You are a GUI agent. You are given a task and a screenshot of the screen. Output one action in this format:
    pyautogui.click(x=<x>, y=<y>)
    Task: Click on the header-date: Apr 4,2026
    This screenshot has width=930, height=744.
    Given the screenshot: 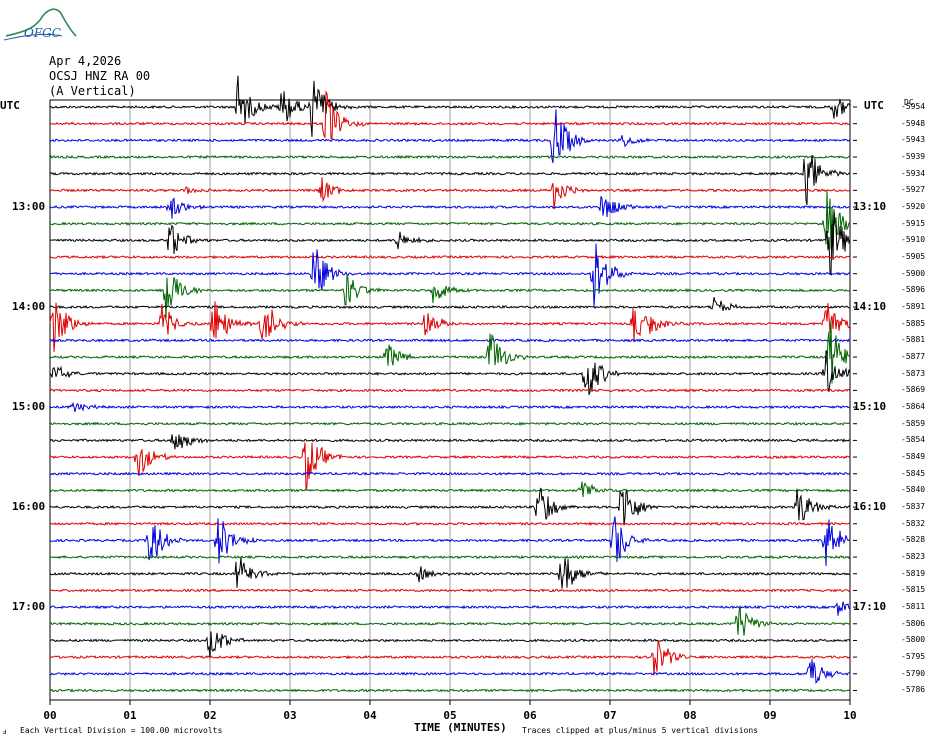 What is the action you would take?
    pyautogui.click(x=85, y=61)
    